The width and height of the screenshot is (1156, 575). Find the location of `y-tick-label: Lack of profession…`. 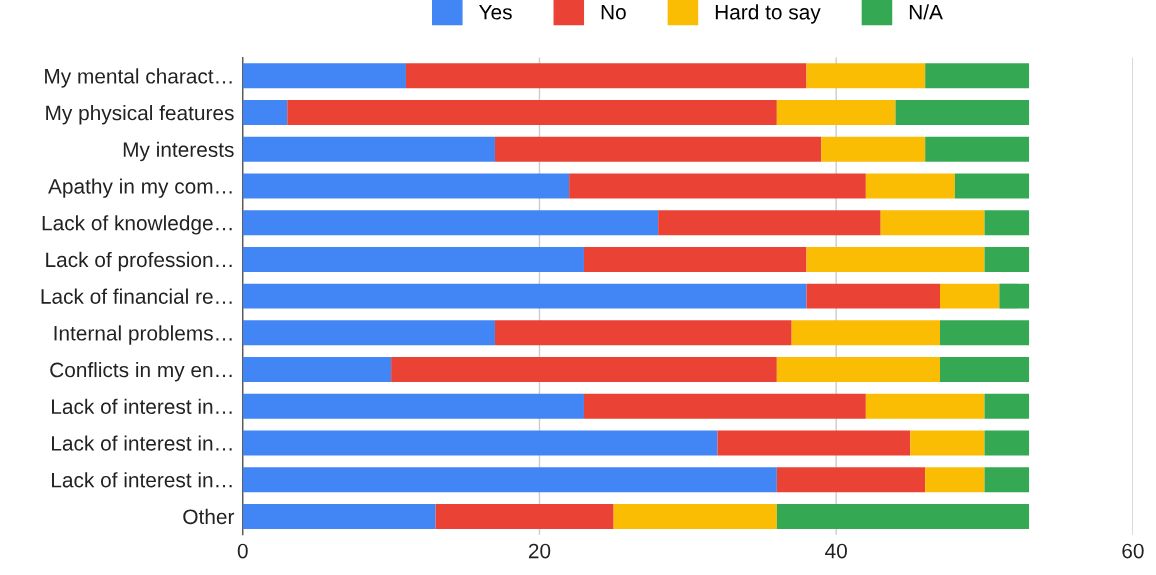

y-tick-label: Lack of profession… is located at coordinates (139, 261).